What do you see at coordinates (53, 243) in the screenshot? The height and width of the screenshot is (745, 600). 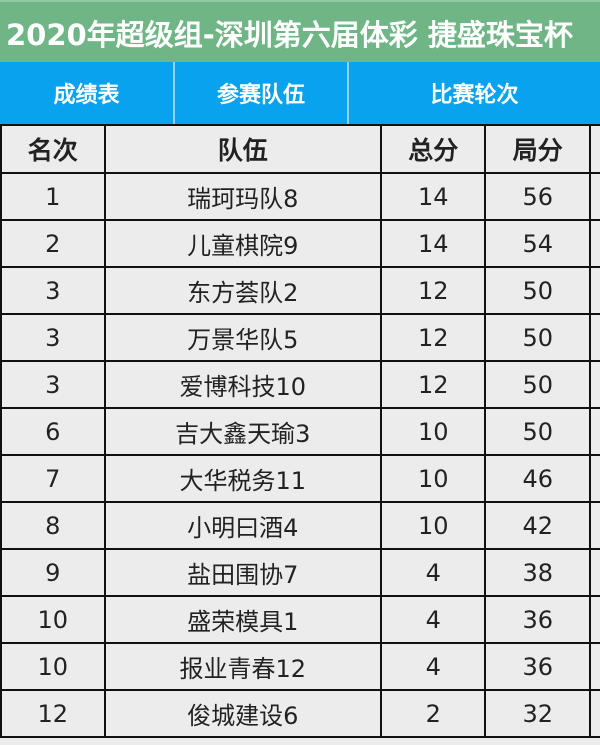 I see `rank-cell: 2` at bounding box center [53, 243].